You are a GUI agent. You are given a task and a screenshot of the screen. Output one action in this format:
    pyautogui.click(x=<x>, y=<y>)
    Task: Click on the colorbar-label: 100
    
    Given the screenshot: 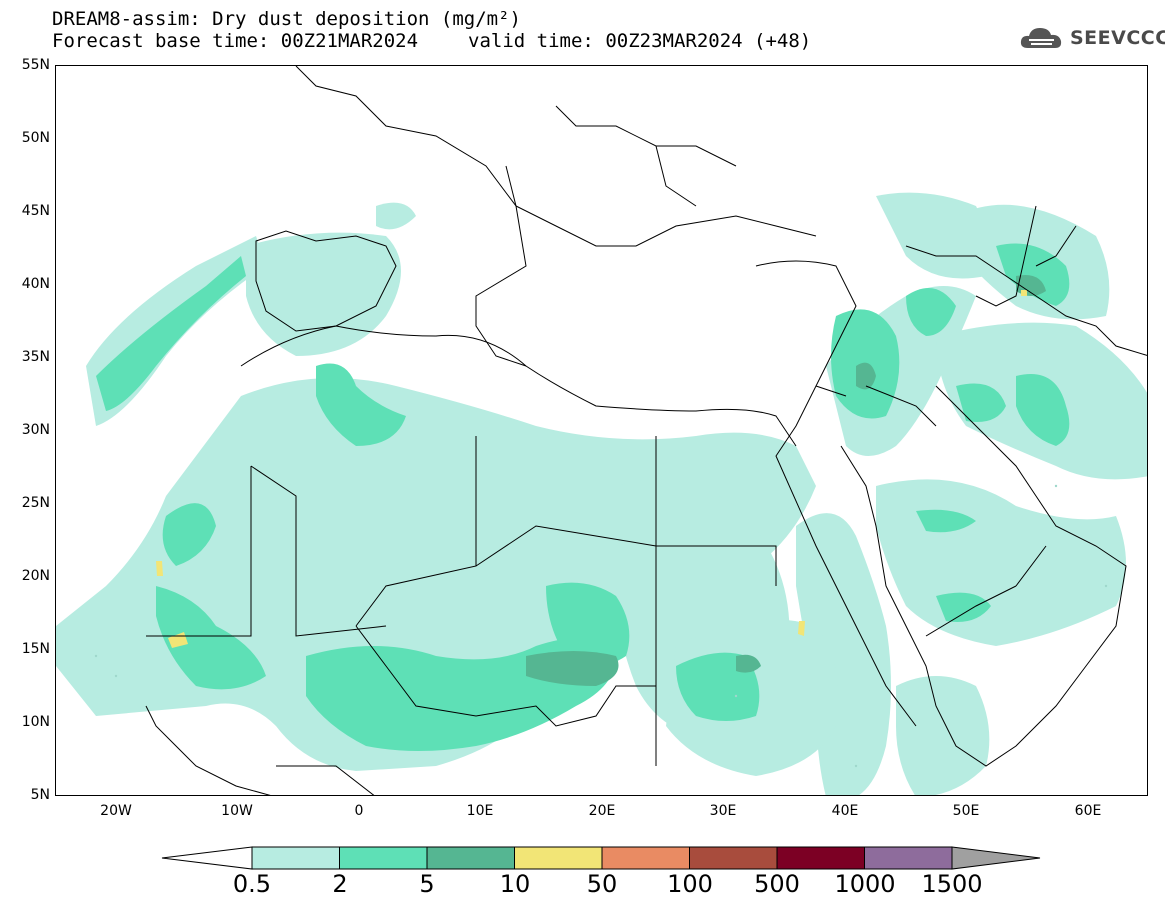 What is the action you would take?
    pyautogui.click(x=690, y=884)
    